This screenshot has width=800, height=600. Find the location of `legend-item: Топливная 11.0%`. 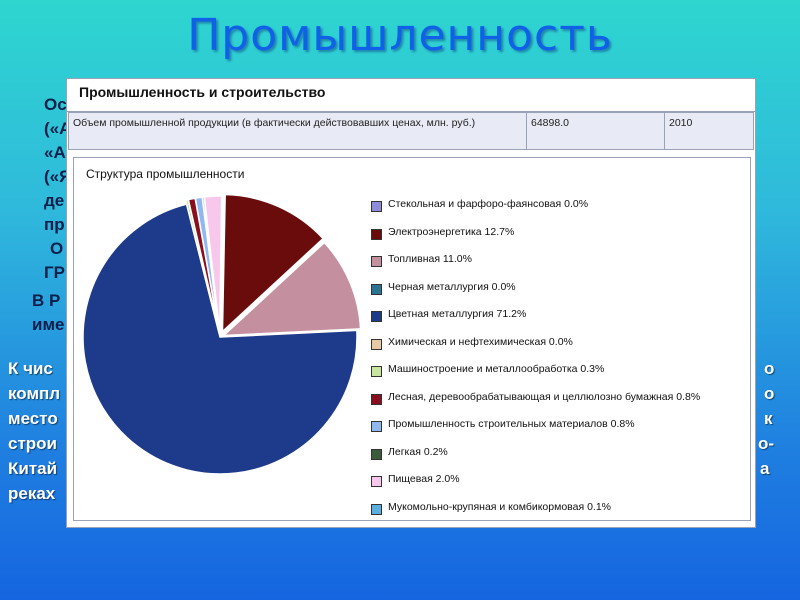

legend-item: Топливная 11.0% is located at coordinates (556, 267).